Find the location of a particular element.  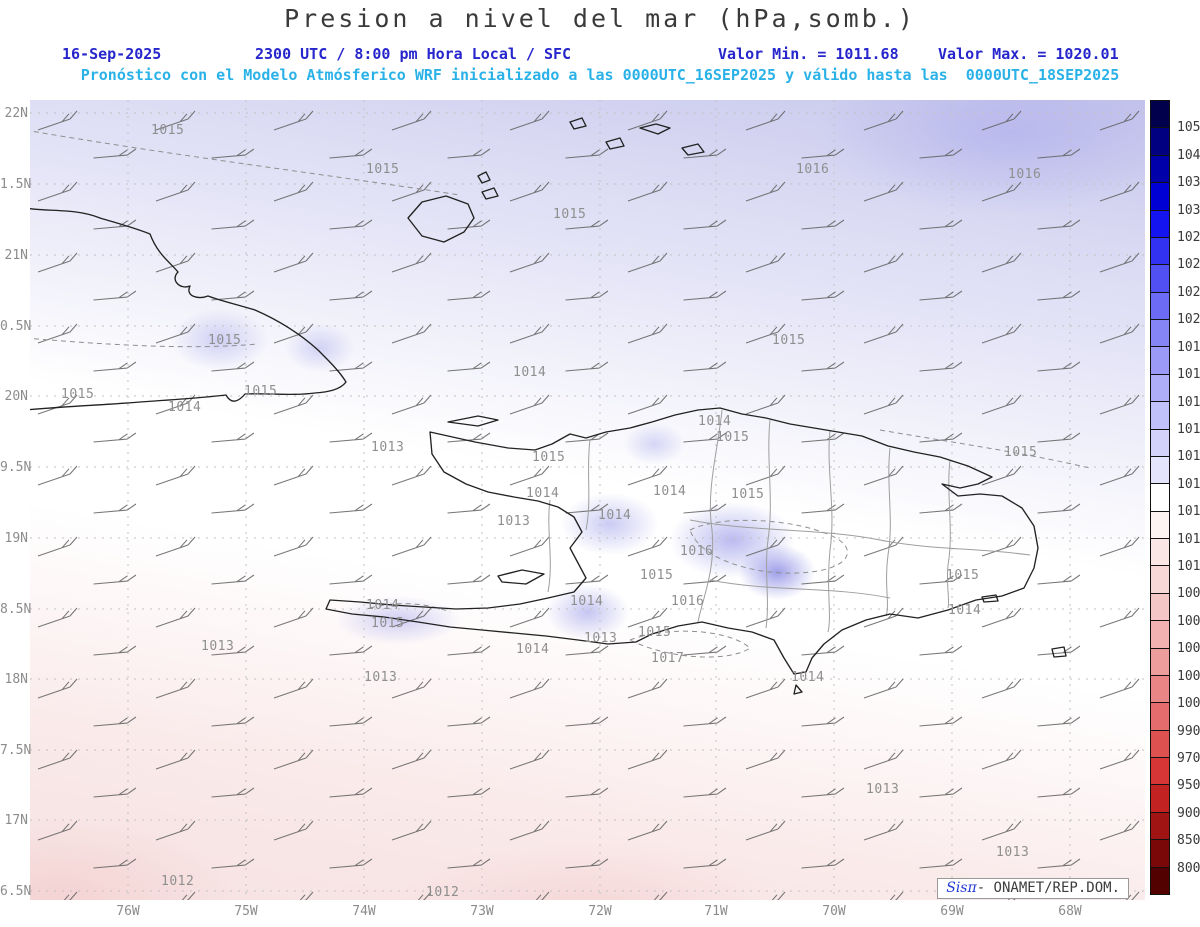

colorbar-tick-label: 1022 is located at coordinates (1188, 292).